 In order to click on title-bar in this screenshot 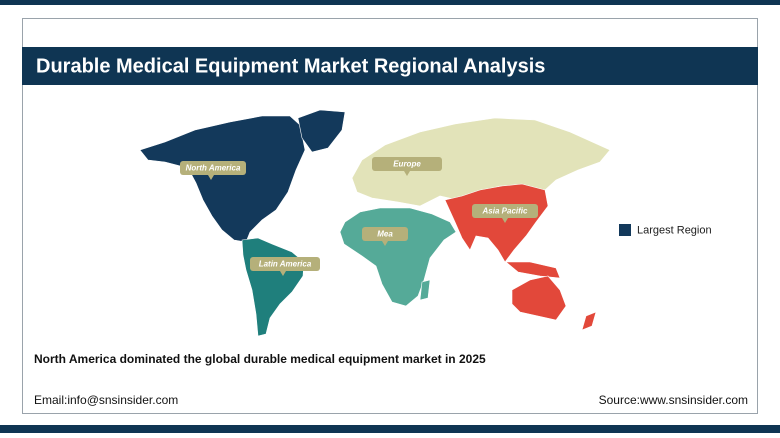, I will do `click(390, 66)`.